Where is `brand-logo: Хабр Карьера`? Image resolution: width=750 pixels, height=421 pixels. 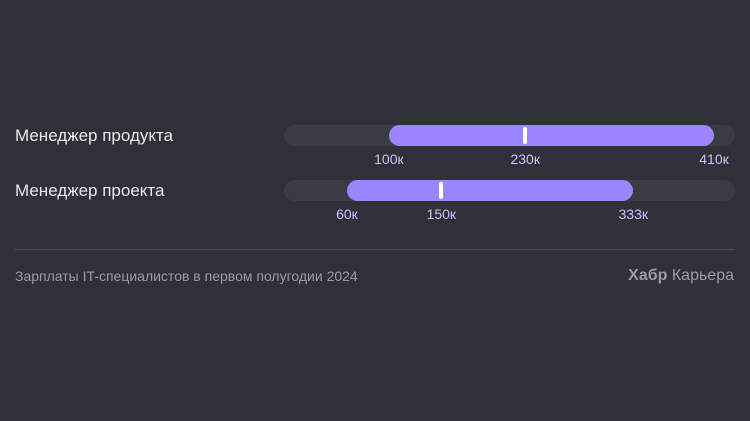 brand-logo: Хабр Карьера is located at coordinates (681, 276).